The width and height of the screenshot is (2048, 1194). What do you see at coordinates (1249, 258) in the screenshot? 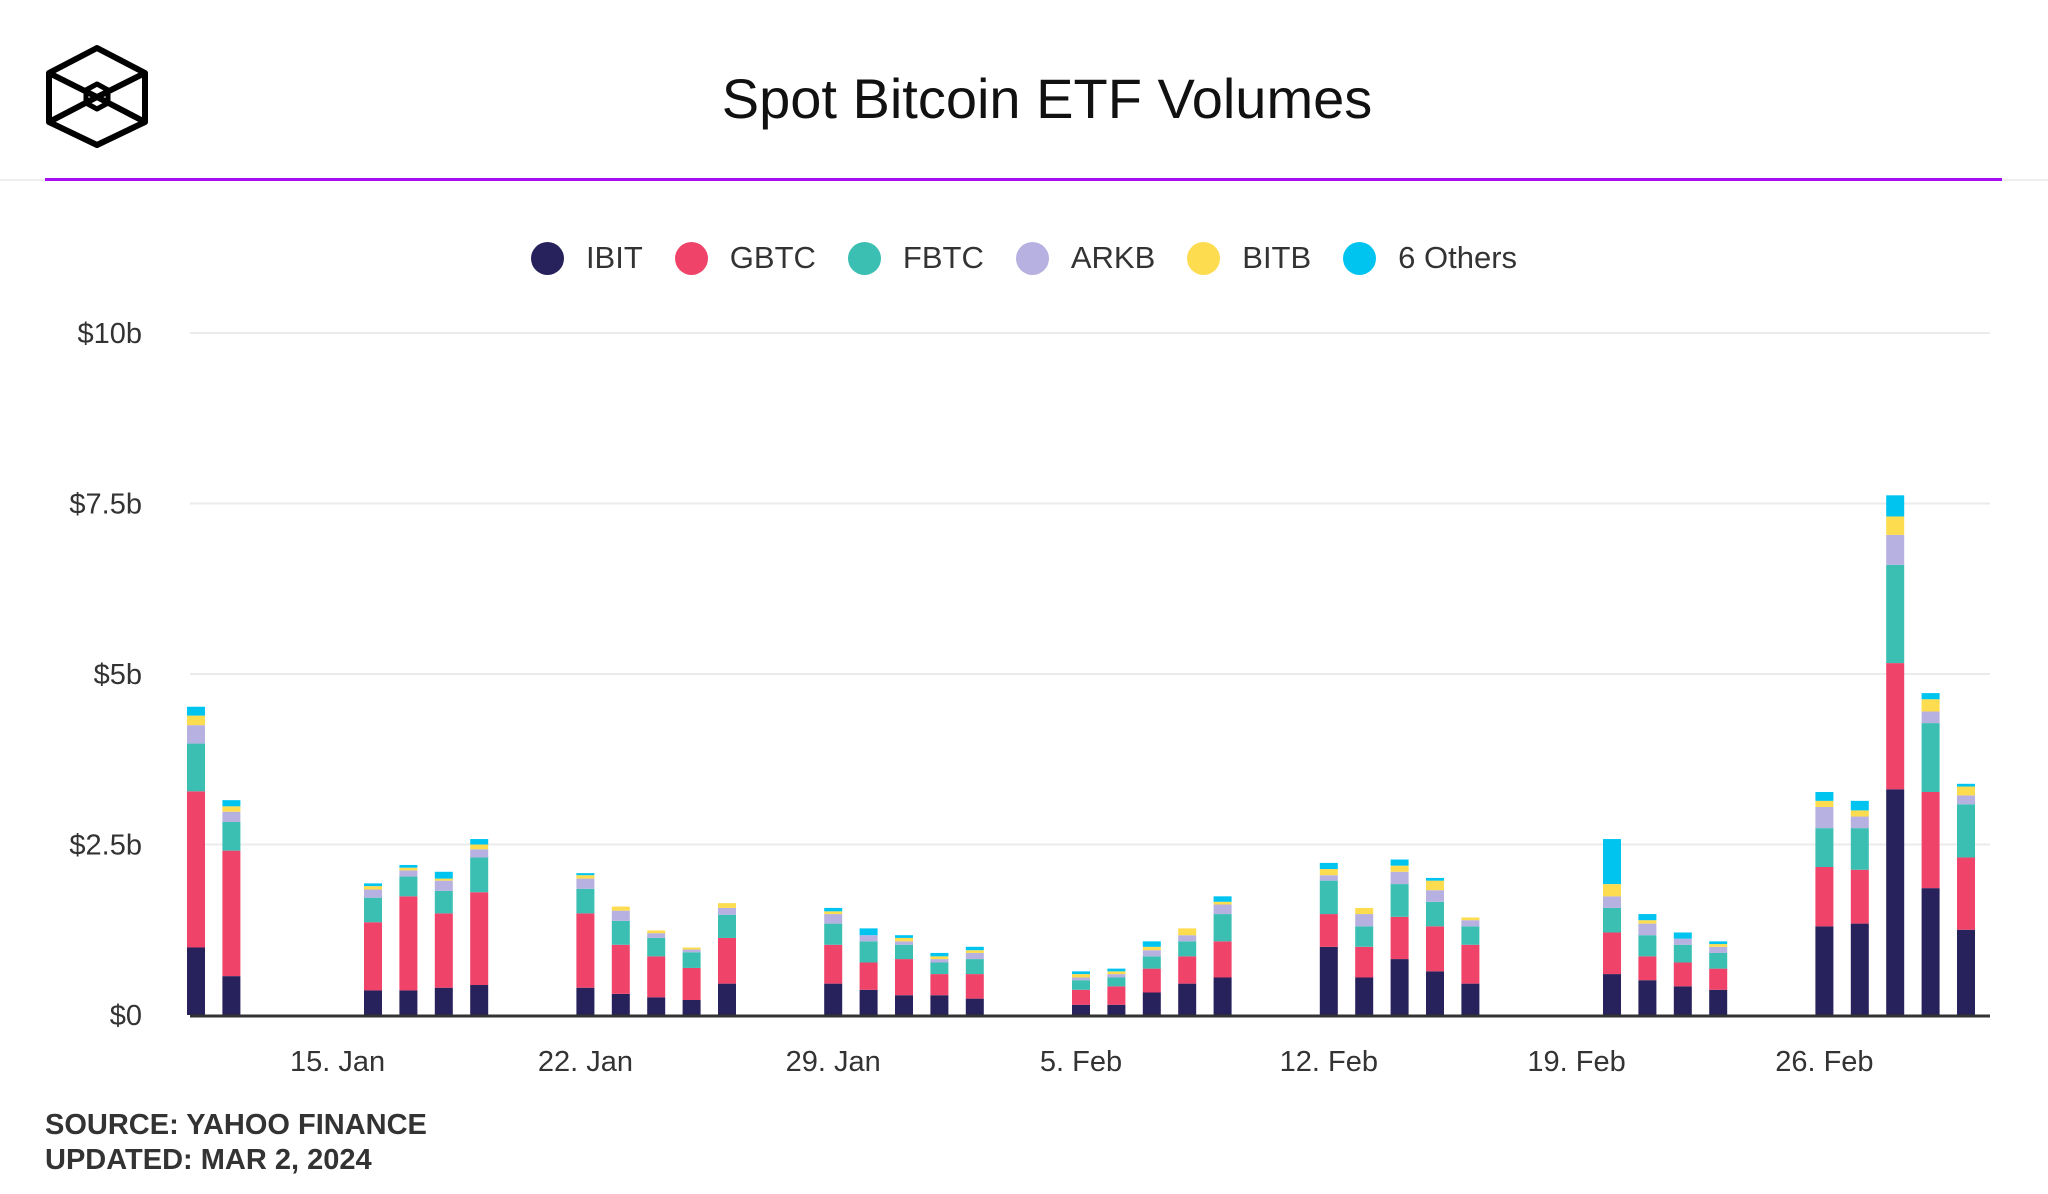
I see `legend-item-bitb: BITB` at bounding box center [1249, 258].